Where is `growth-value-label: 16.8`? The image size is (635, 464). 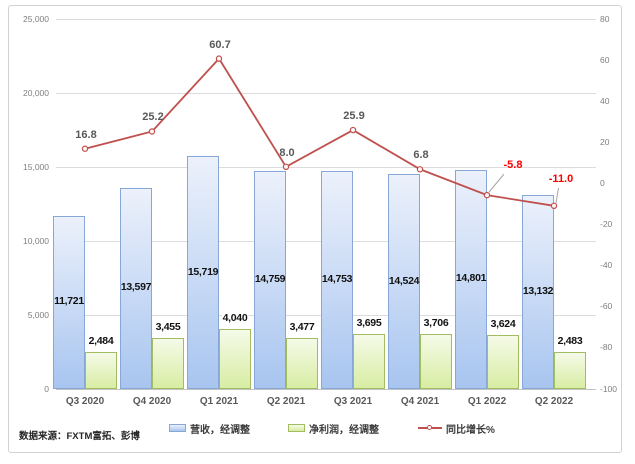
growth-value-label: 16.8 is located at coordinates (86, 134).